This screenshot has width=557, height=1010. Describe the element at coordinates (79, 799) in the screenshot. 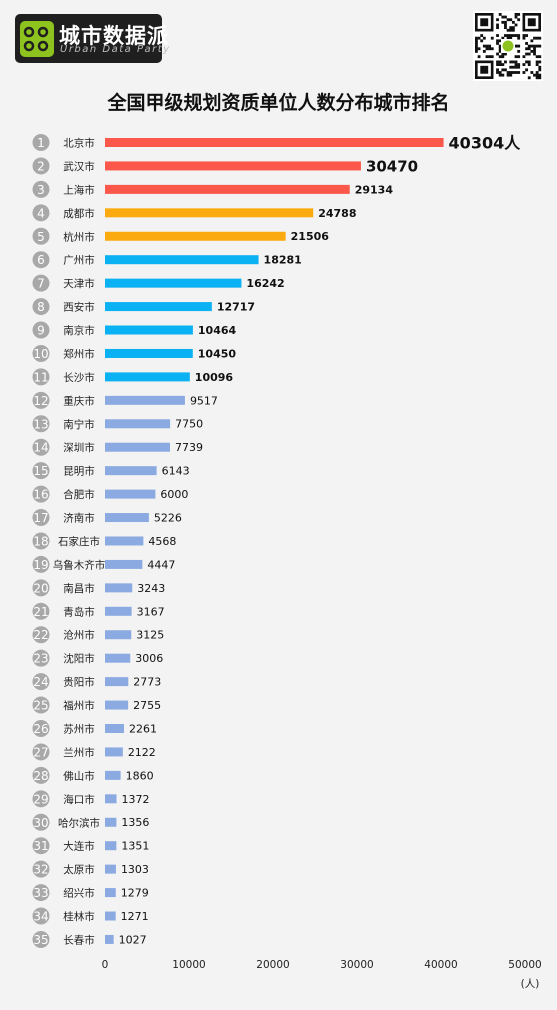

I see `city-label: 海口市` at that location.